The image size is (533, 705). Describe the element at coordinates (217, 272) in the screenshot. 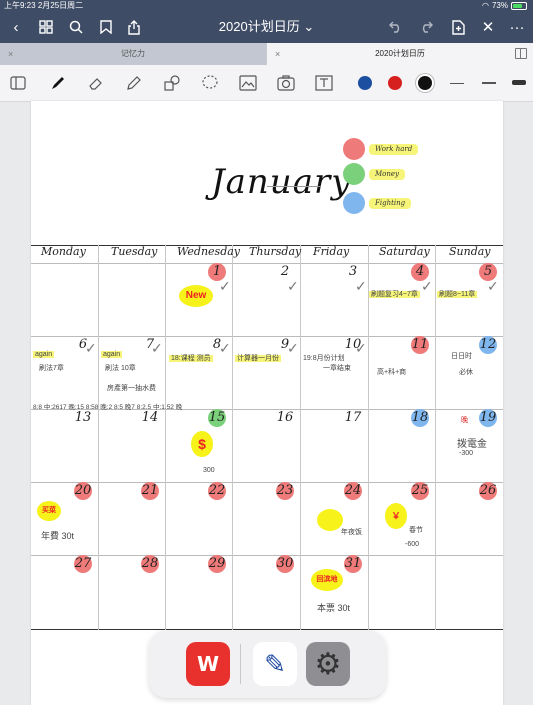

I see `day-number: 1` at that location.